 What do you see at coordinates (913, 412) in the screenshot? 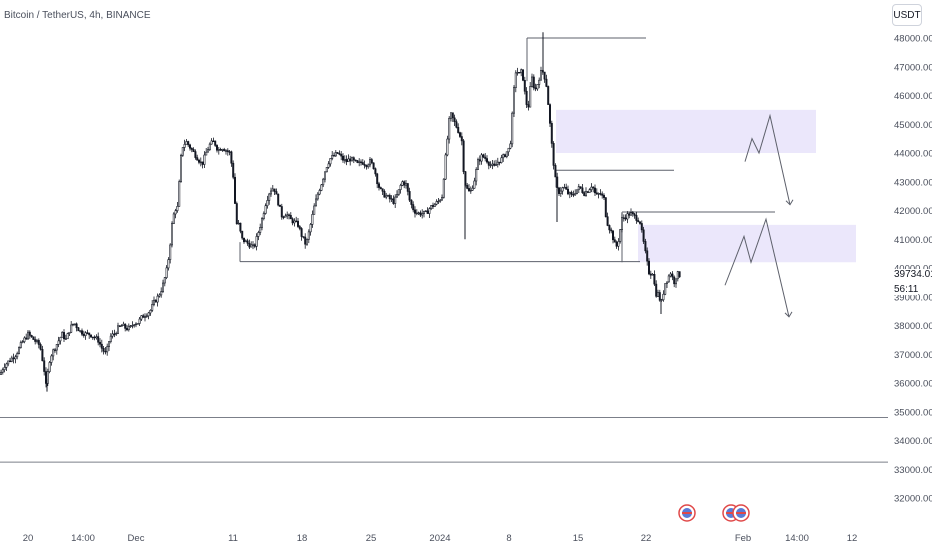
I see `y-tick-label: 35000.00` at bounding box center [913, 412].